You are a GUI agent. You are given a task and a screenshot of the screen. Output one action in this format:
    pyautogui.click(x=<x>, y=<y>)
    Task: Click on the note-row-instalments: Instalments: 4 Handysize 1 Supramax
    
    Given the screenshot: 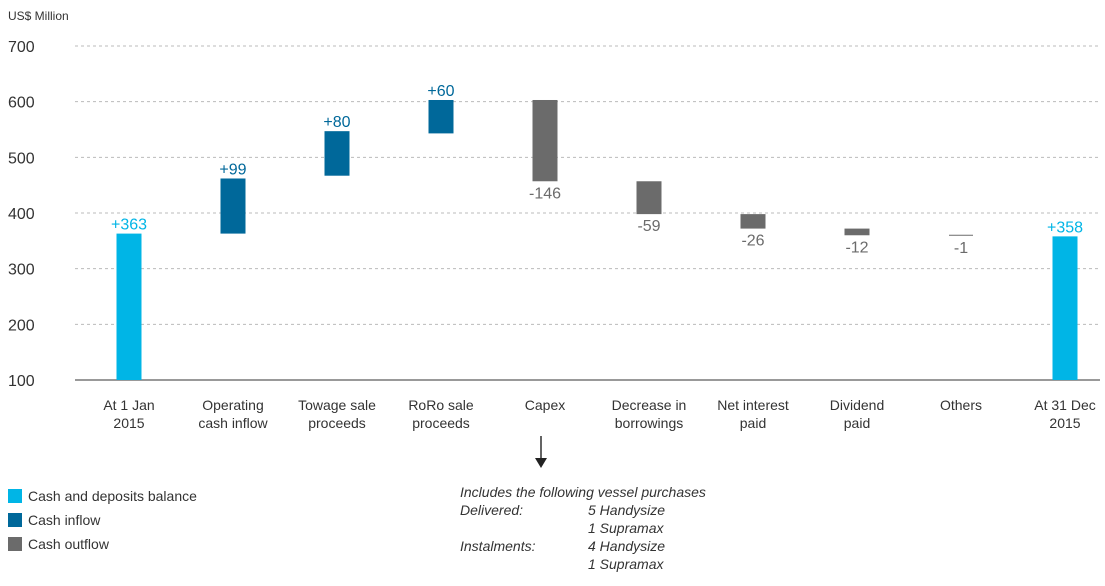 What is the action you would take?
    pyautogui.click(x=583, y=555)
    